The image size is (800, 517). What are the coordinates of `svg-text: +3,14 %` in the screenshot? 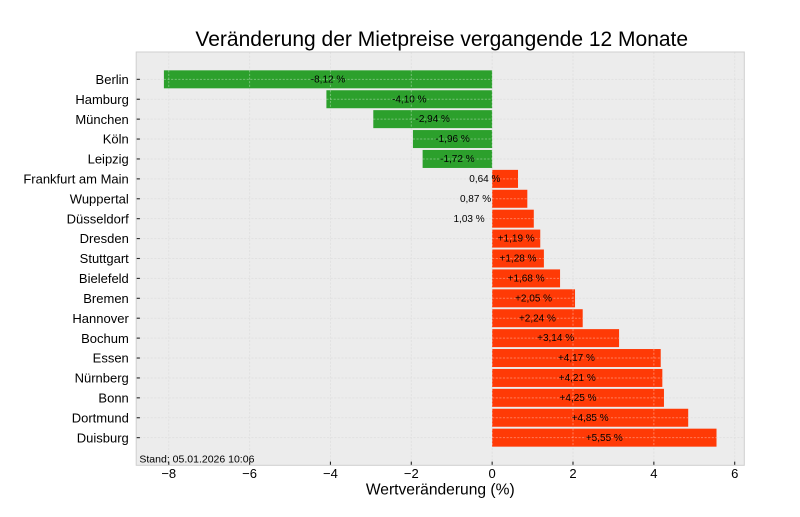 It's located at (555, 338).